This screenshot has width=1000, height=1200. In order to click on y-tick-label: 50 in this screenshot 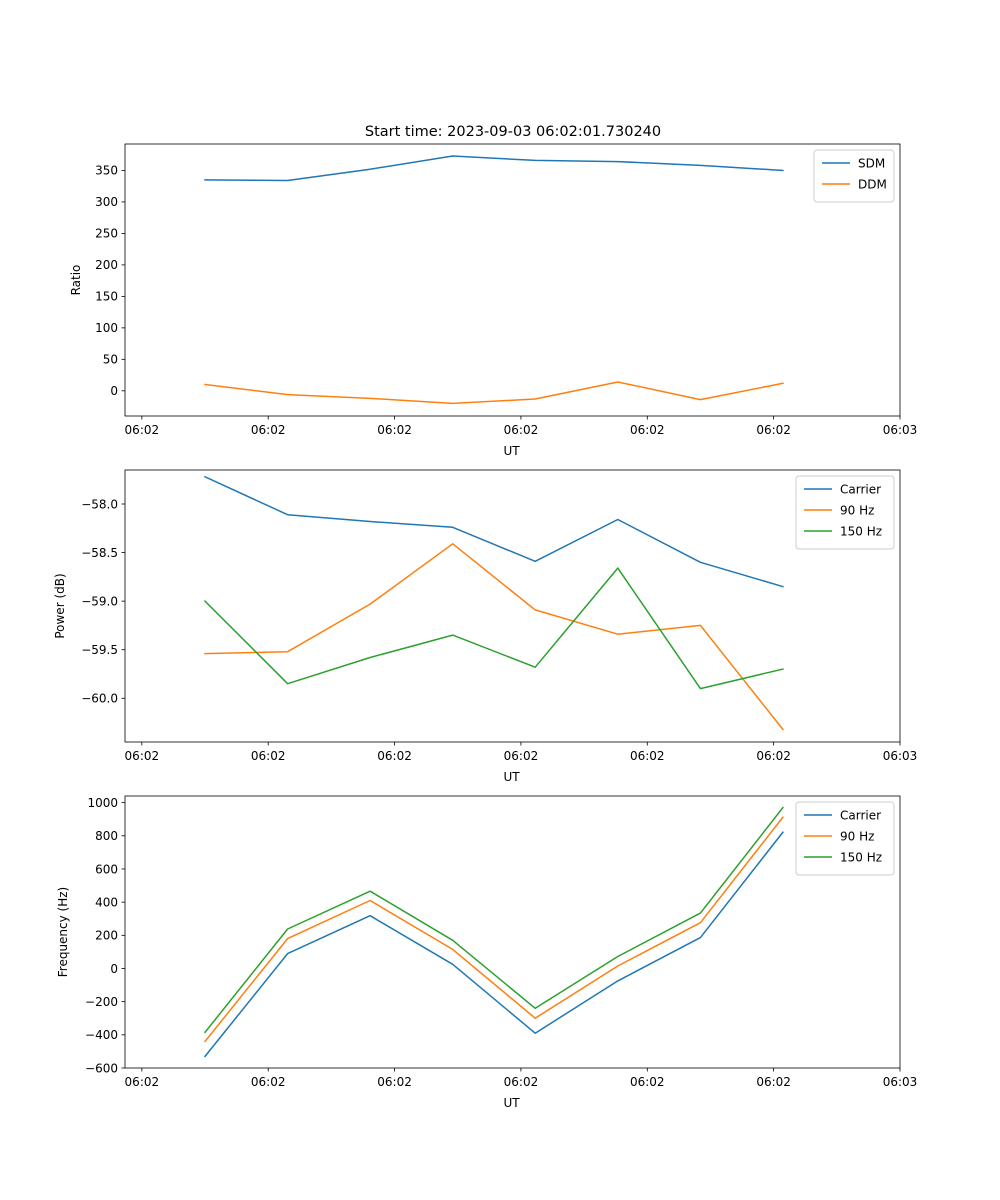, I will do `click(110, 360)`.